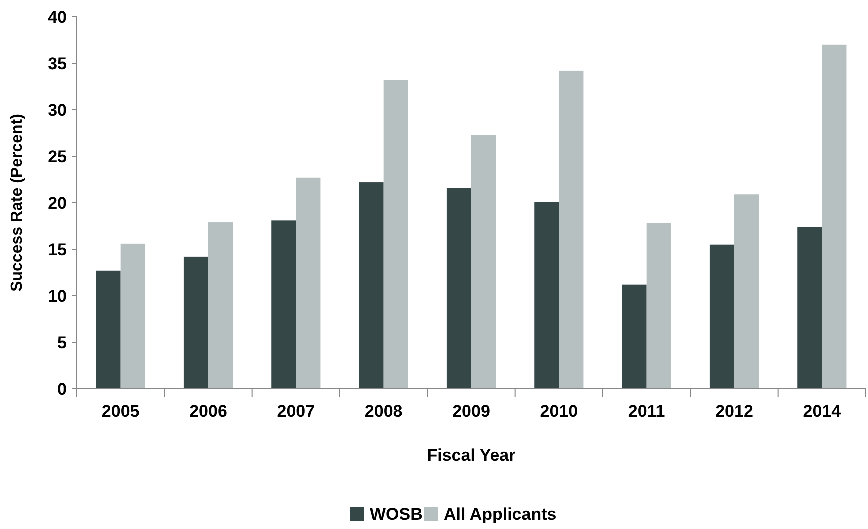  Describe the element at coordinates (822, 411) in the screenshot. I see `x-tick-label: 2014` at that location.